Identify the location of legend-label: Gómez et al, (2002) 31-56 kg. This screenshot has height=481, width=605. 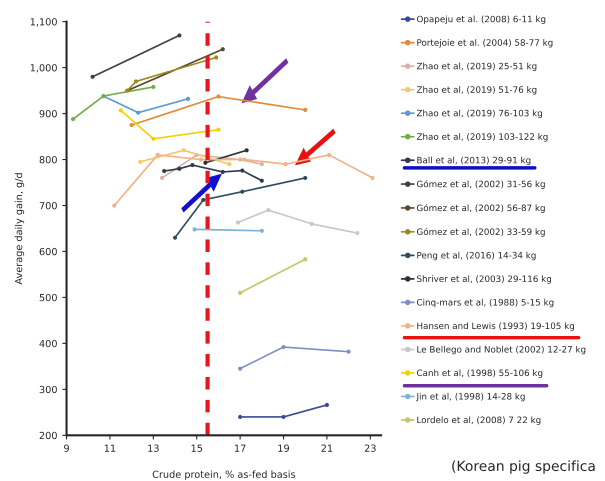
(480, 184).